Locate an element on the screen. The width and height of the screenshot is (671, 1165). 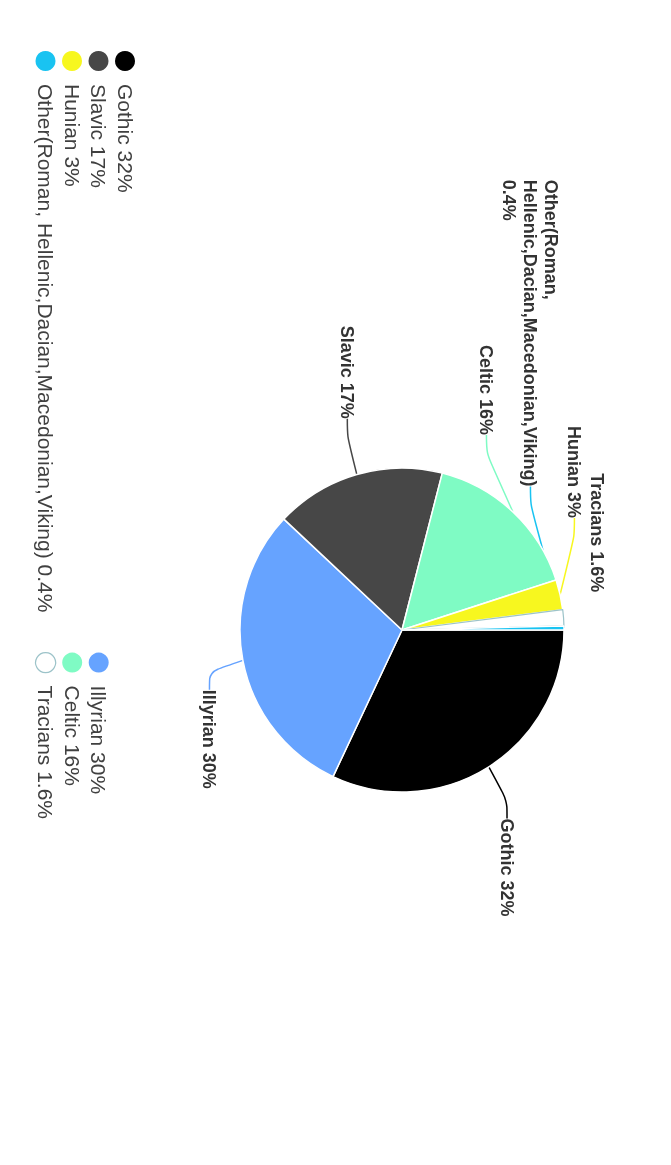
legend-label: Gothic 32% is located at coordinates (125, 138).